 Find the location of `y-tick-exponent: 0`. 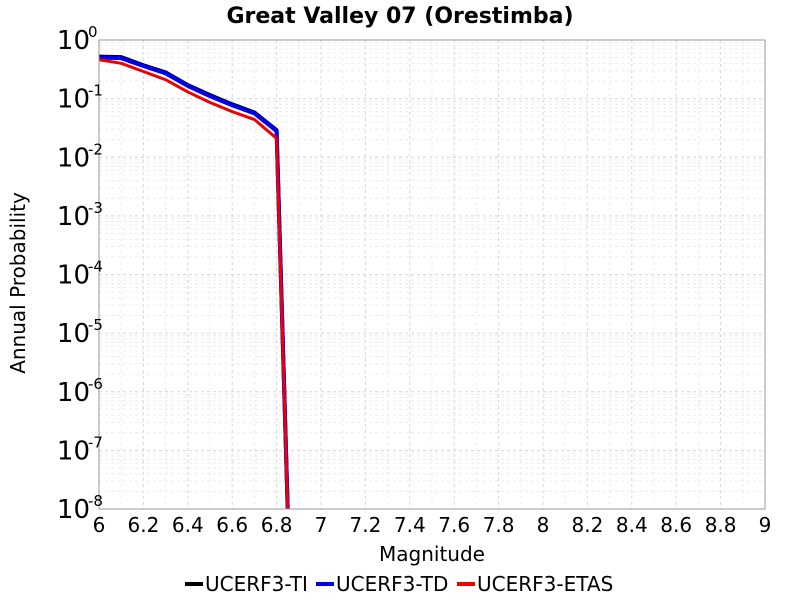

y-tick-exponent: 0 is located at coordinates (93, 32).